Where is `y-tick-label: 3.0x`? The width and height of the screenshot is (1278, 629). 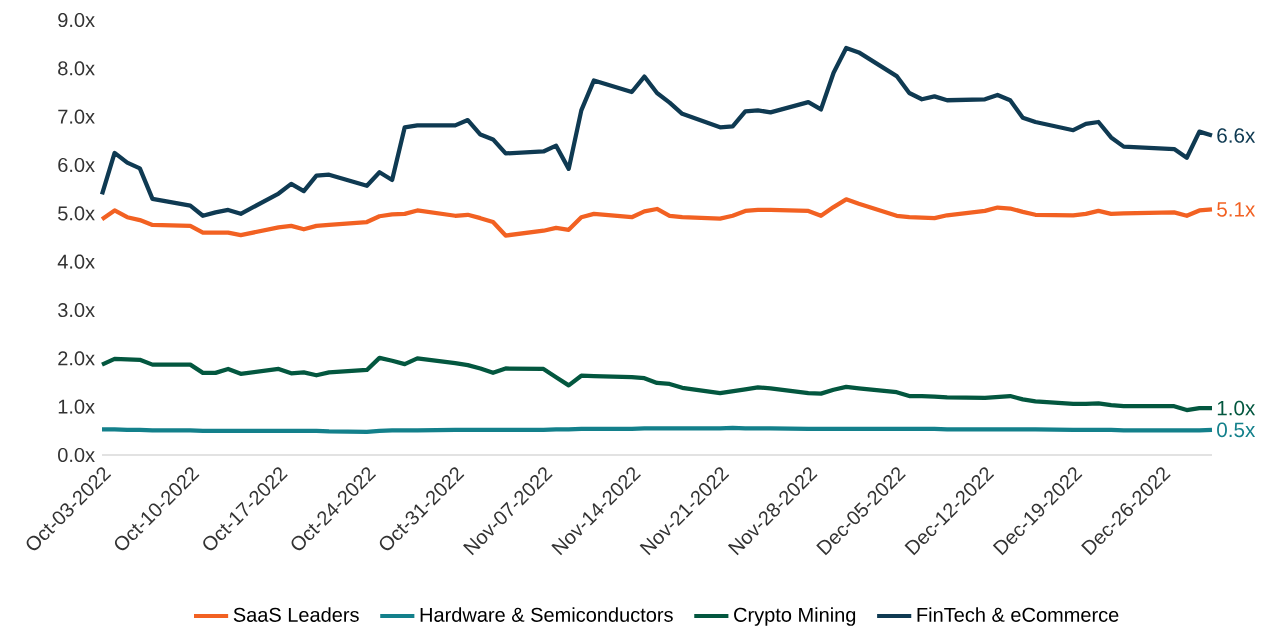 y-tick-label: 3.0x is located at coordinates (76, 310).